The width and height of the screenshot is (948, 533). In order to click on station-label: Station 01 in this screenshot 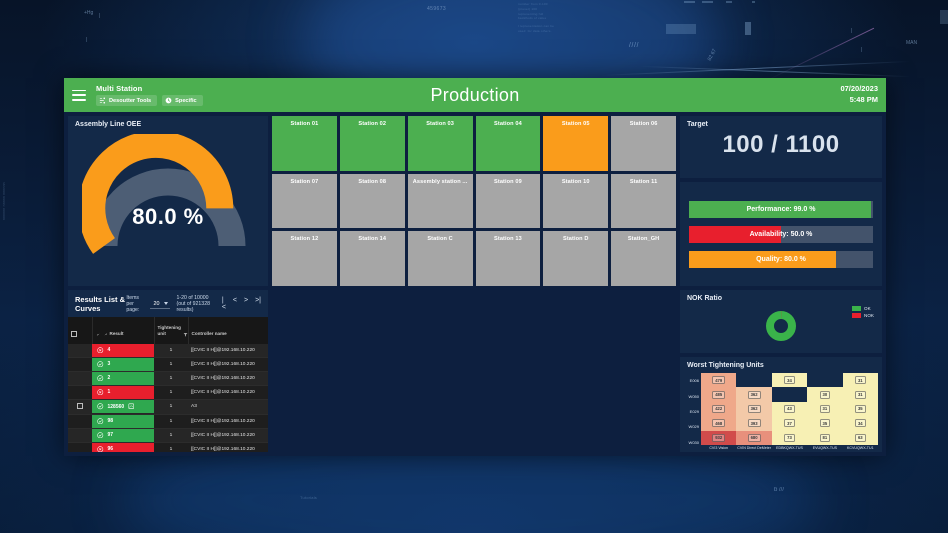, I will do `click(304, 124)`.